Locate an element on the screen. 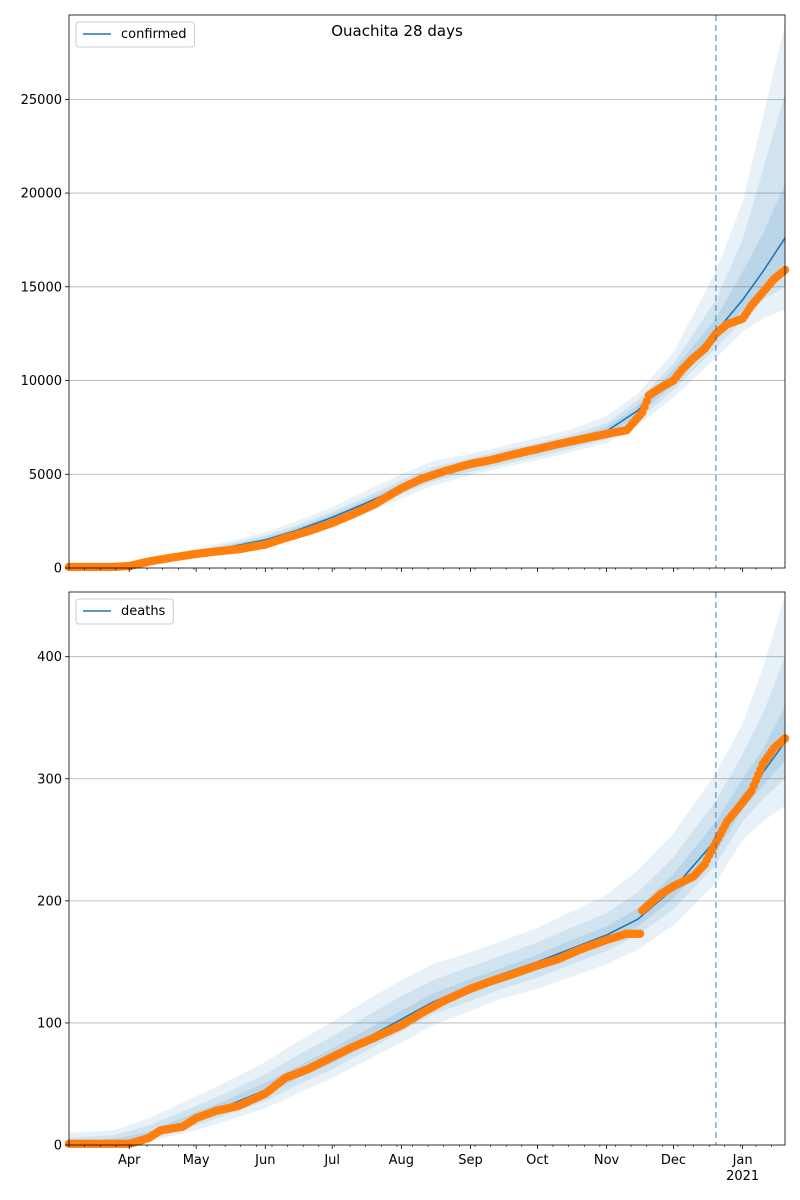  x-tick-label: Apr is located at coordinates (129, 1160).